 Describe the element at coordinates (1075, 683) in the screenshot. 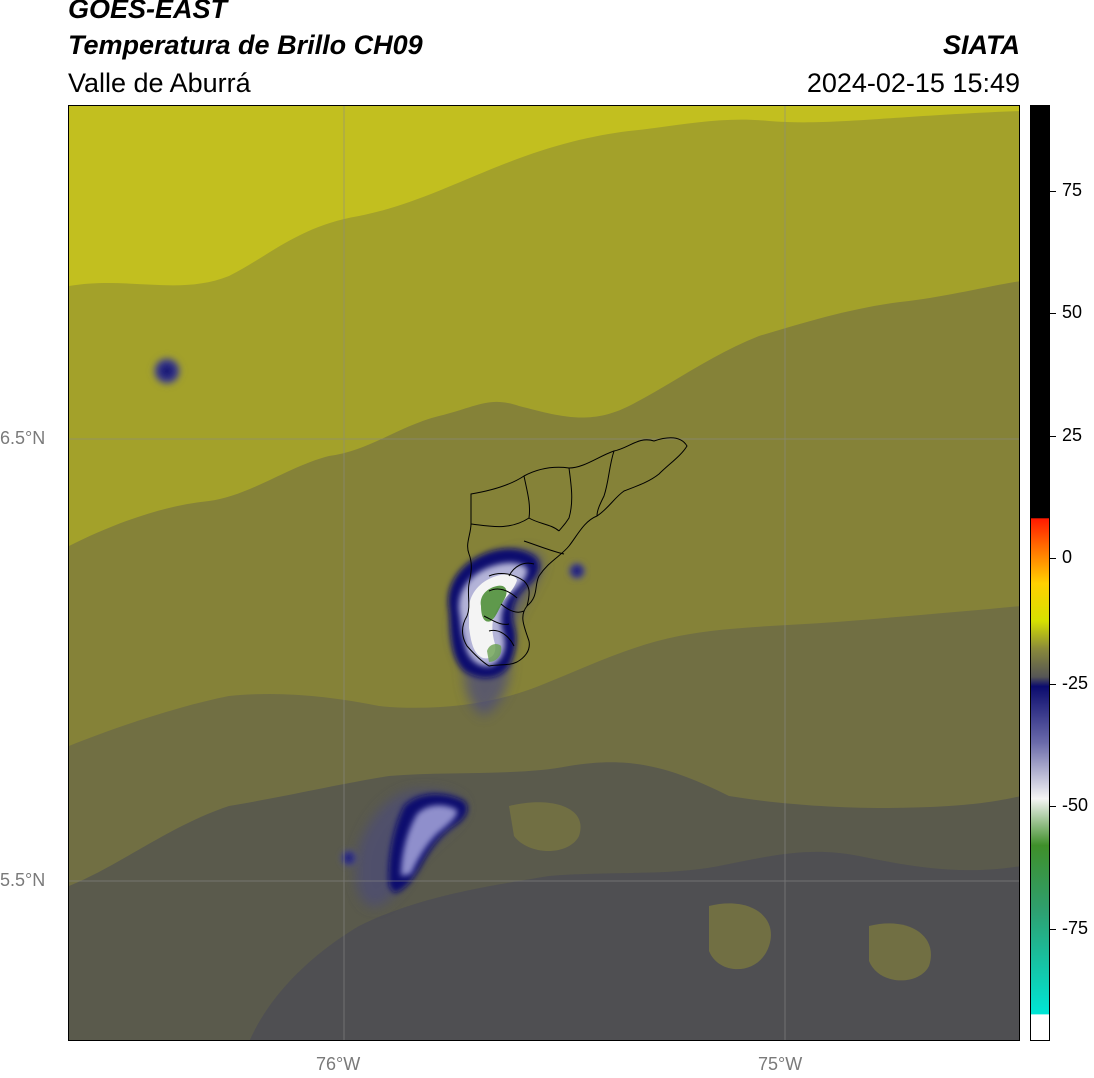

I see `colorbar-label-minus-25: -25` at that location.